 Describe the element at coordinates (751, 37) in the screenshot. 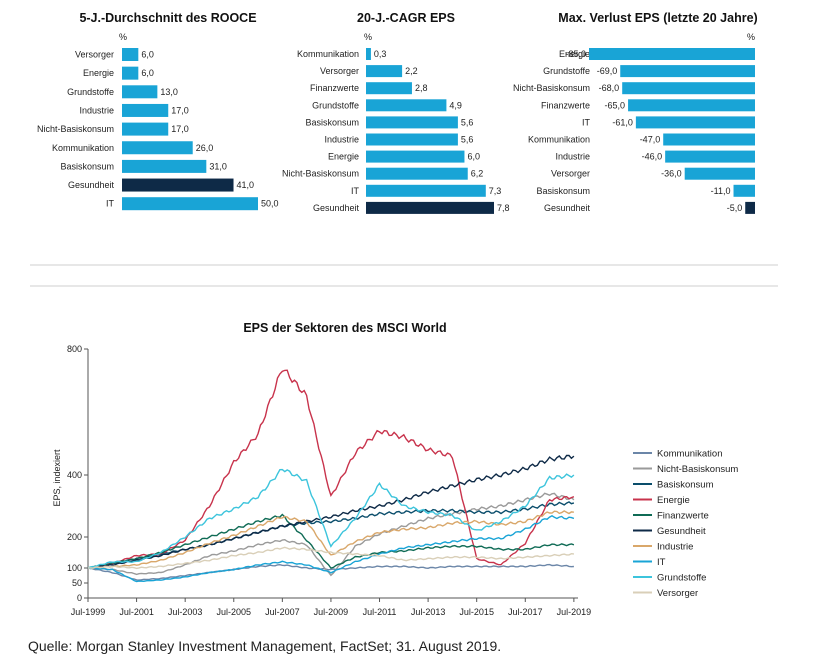

I see `unit-label-3: %` at that location.